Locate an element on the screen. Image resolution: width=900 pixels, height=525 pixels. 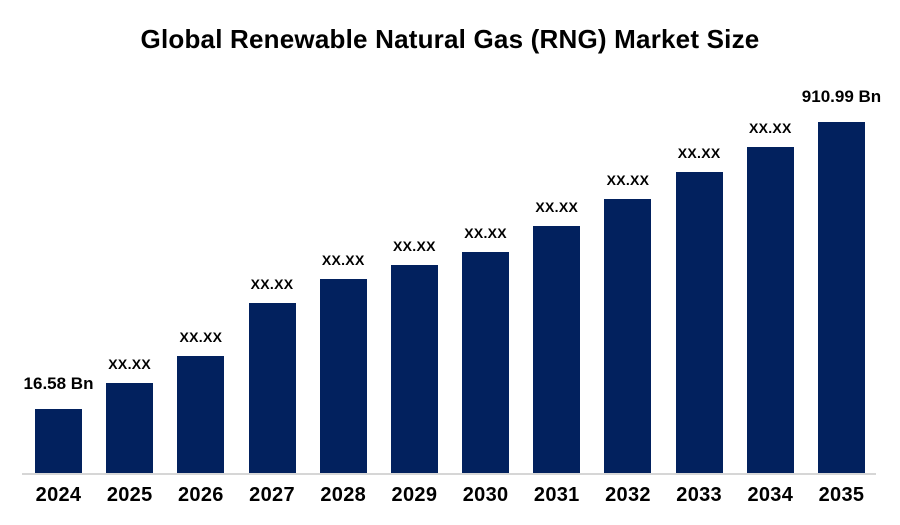
bar-value-label-2025: XX.XX is located at coordinates (130, 364).